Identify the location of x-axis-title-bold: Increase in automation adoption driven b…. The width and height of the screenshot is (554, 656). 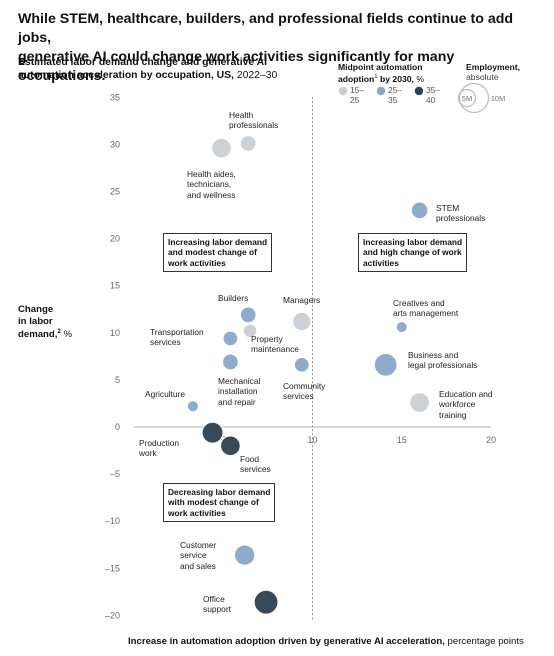
(286, 641).